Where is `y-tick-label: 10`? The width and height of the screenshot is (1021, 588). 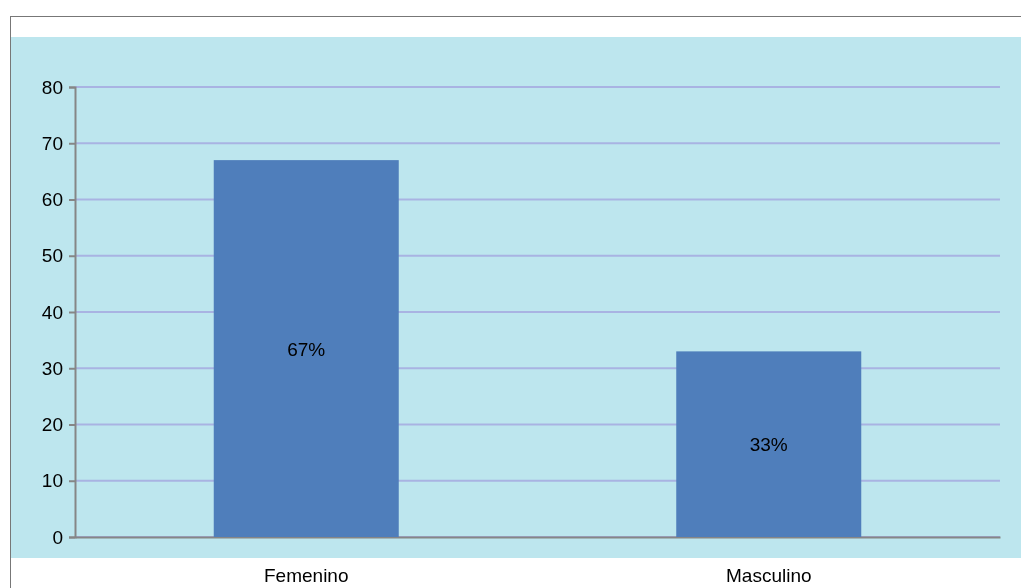
y-tick-label: 10 is located at coordinates (52, 481).